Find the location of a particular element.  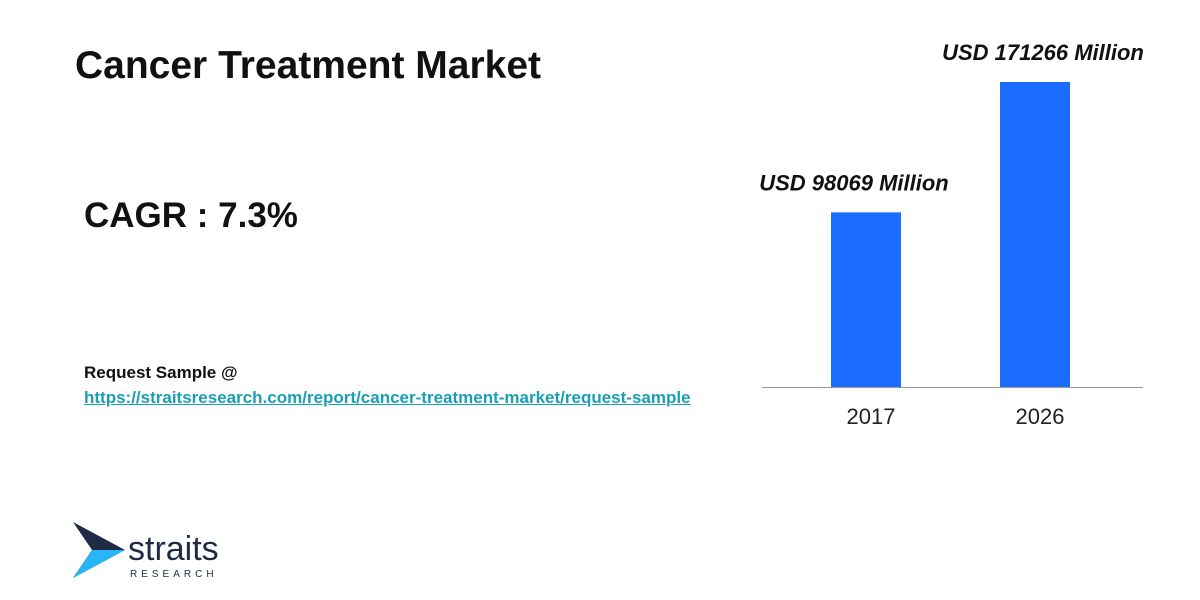

logo-mark is located at coordinates (99, 550).